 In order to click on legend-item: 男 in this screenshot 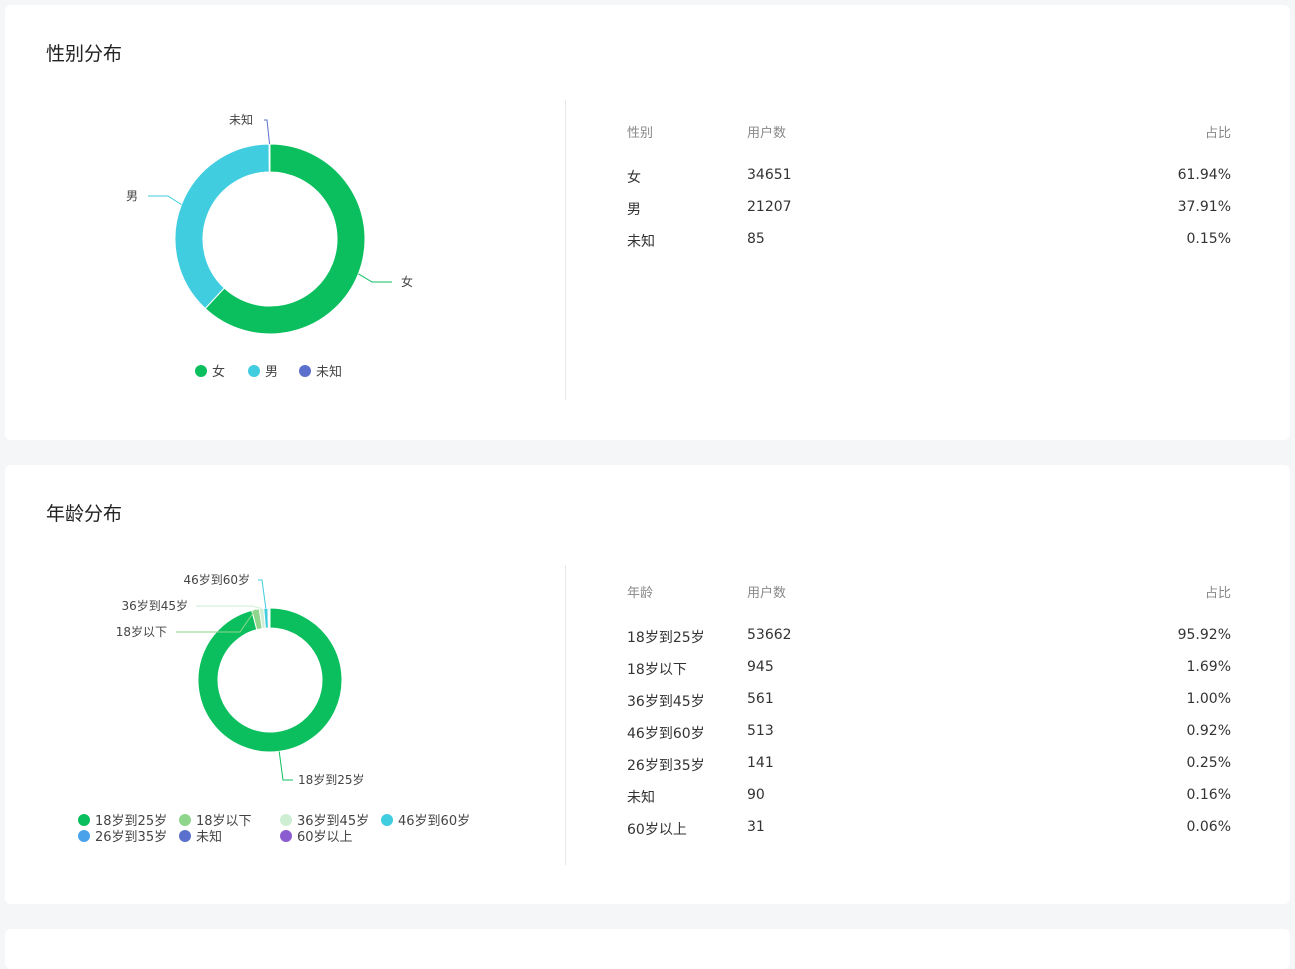, I will do `click(271, 372)`.